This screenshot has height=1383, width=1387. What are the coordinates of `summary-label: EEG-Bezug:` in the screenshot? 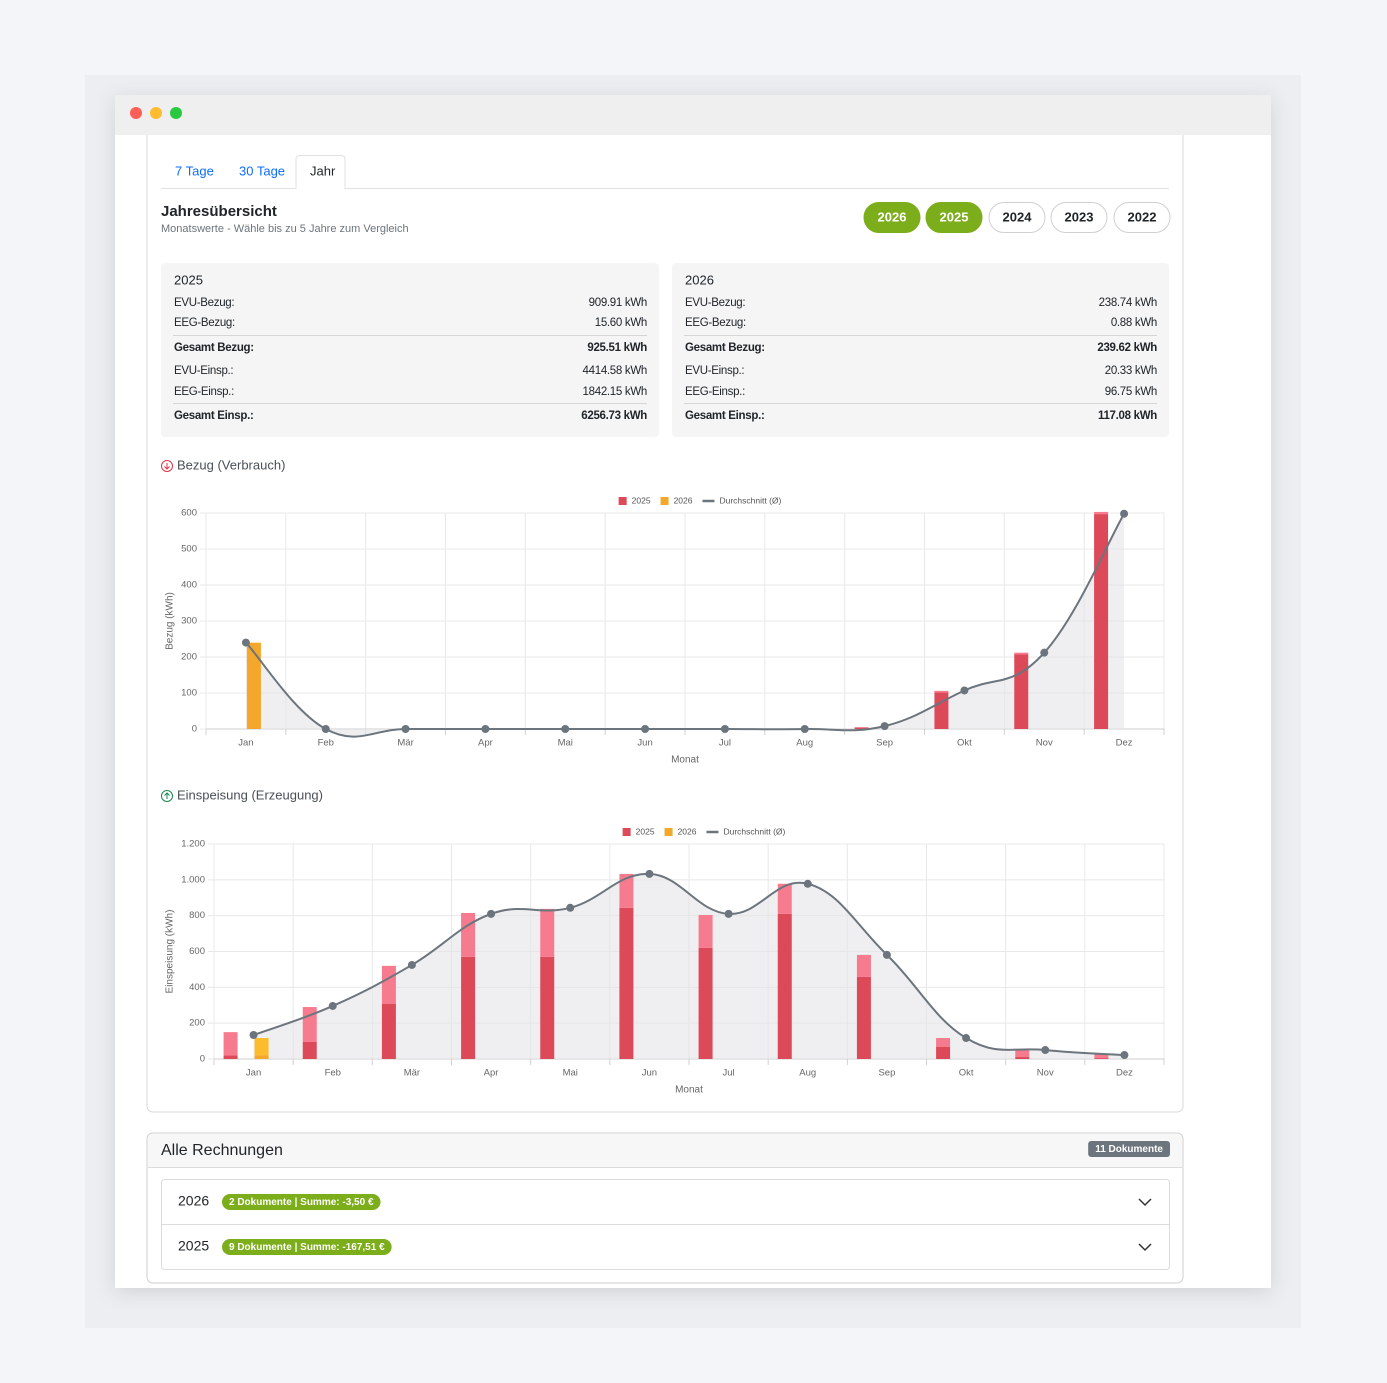 It's located at (204, 323).